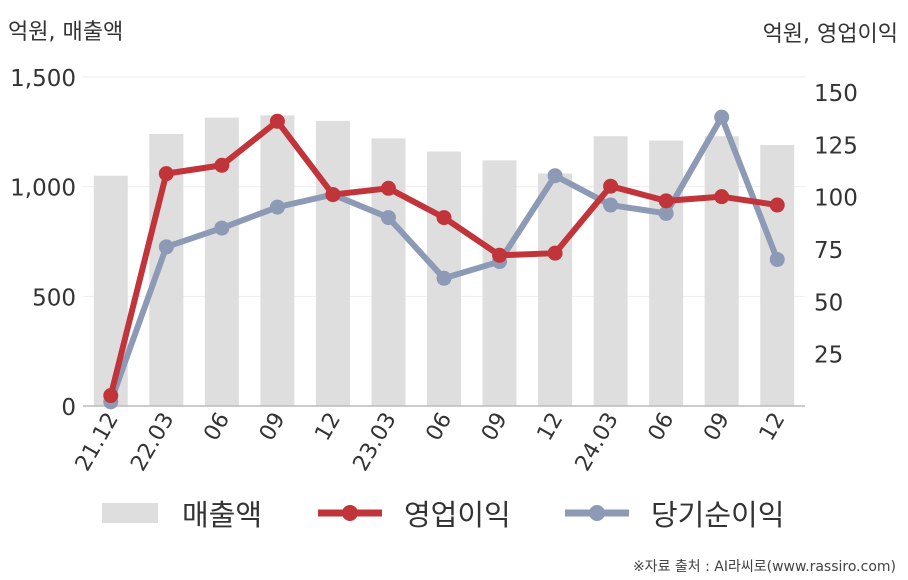 This screenshot has width=908, height=580. I want to click on legend-swatch-line-gray, so click(597, 513).